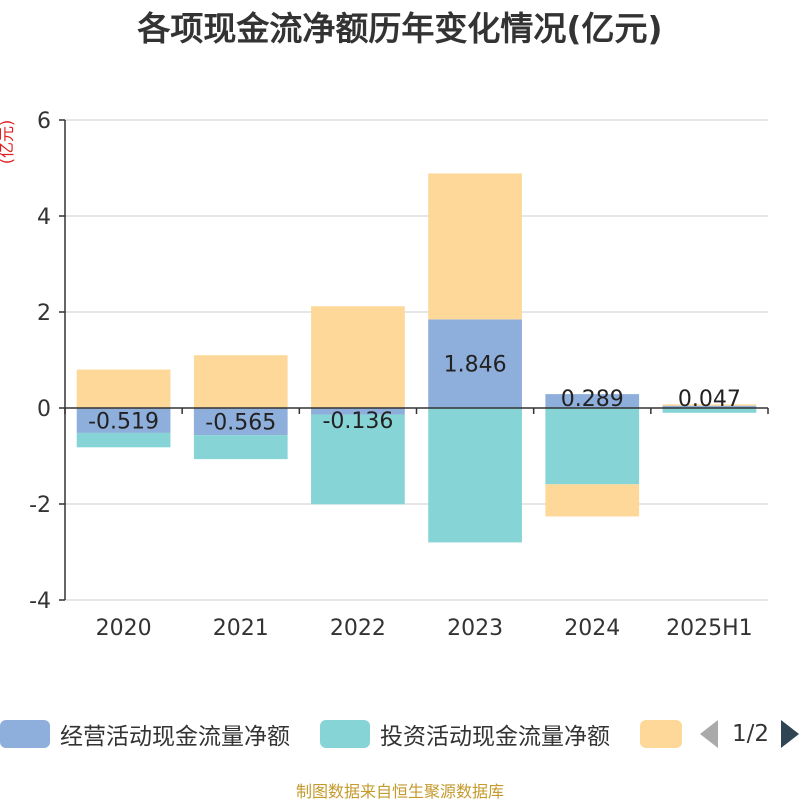  Describe the element at coordinates (475, 628) in the screenshot. I see `x-tick-label: 2023` at that location.